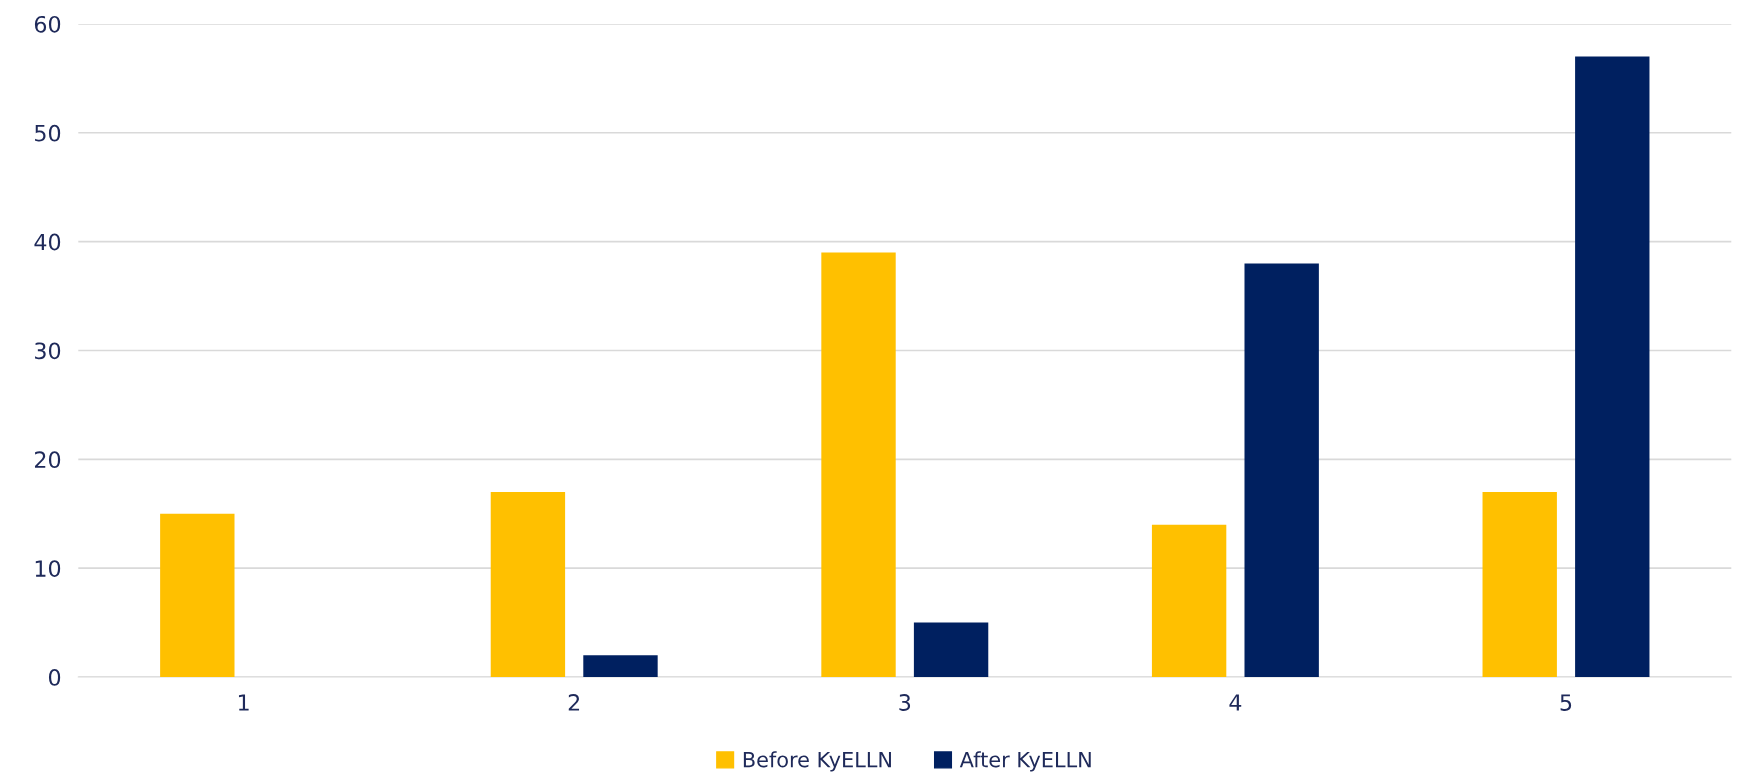 The image size is (1740, 772). What do you see at coordinates (905, 702) in the screenshot?
I see `x-tick-label: 3` at bounding box center [905, 702].